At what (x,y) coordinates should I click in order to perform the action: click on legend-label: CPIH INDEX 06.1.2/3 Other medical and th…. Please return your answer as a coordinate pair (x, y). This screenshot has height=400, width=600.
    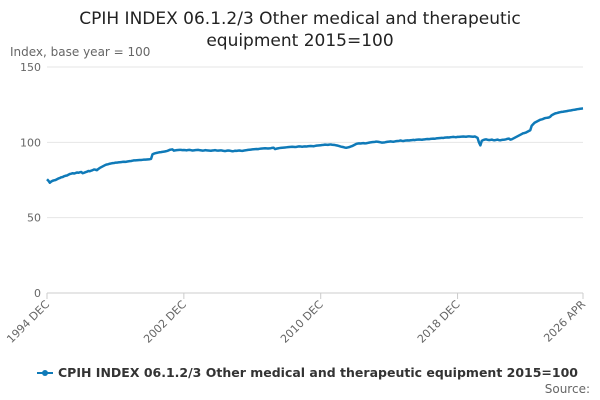
    Looking at the image, I should click on (318, 372).